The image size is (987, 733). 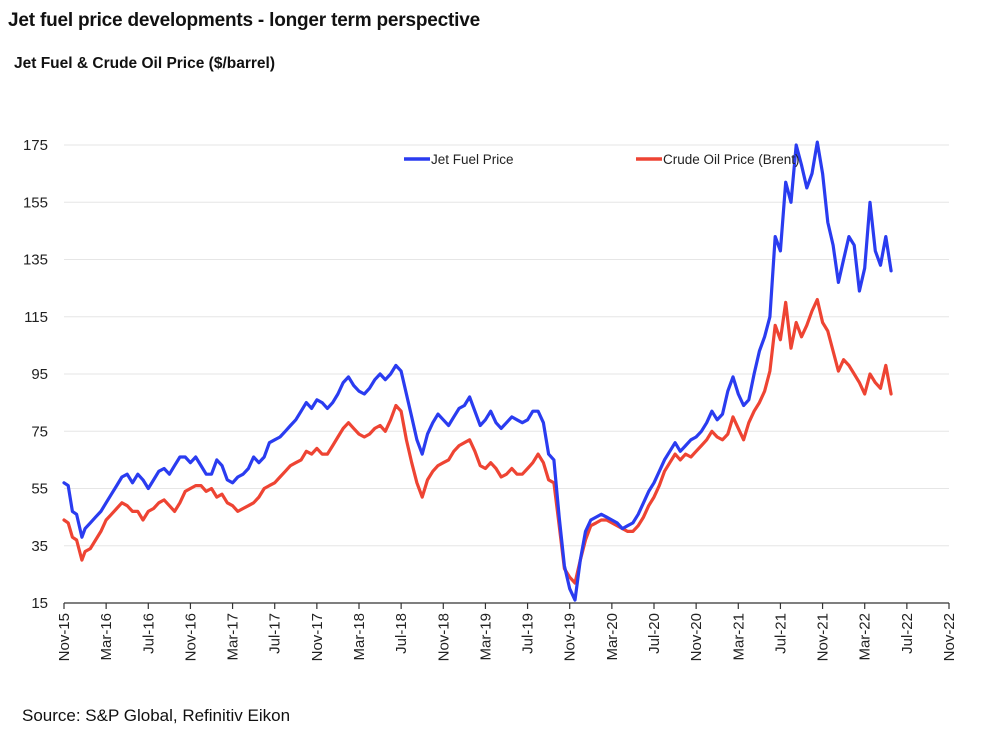 What do you see at coordinates (738, 637) in the screenshot?
I see `x-tick-label: Mar-21` at bounding box center [738, 637].